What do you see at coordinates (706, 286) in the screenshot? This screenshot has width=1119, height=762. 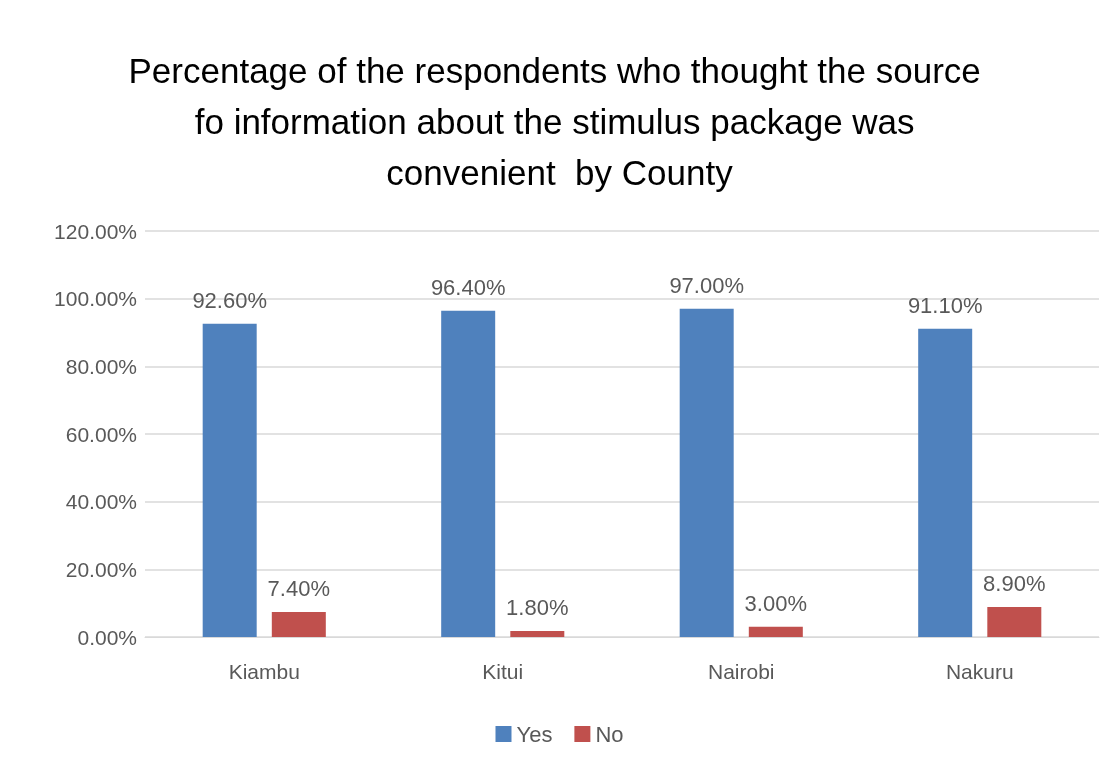 I see `data-label: 97.00%` at bounding box center [706, 286].